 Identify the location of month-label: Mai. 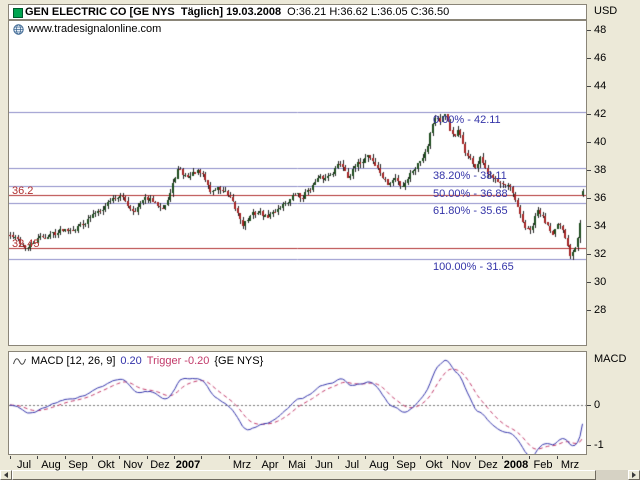
(297, 465).